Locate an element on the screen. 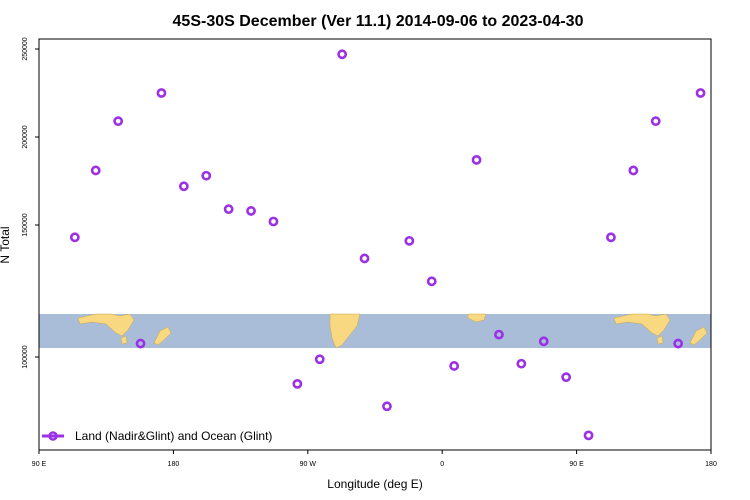 This screenshot has width=750, height=500. y-axis-label: N Total is located at coordinates (6, 244).